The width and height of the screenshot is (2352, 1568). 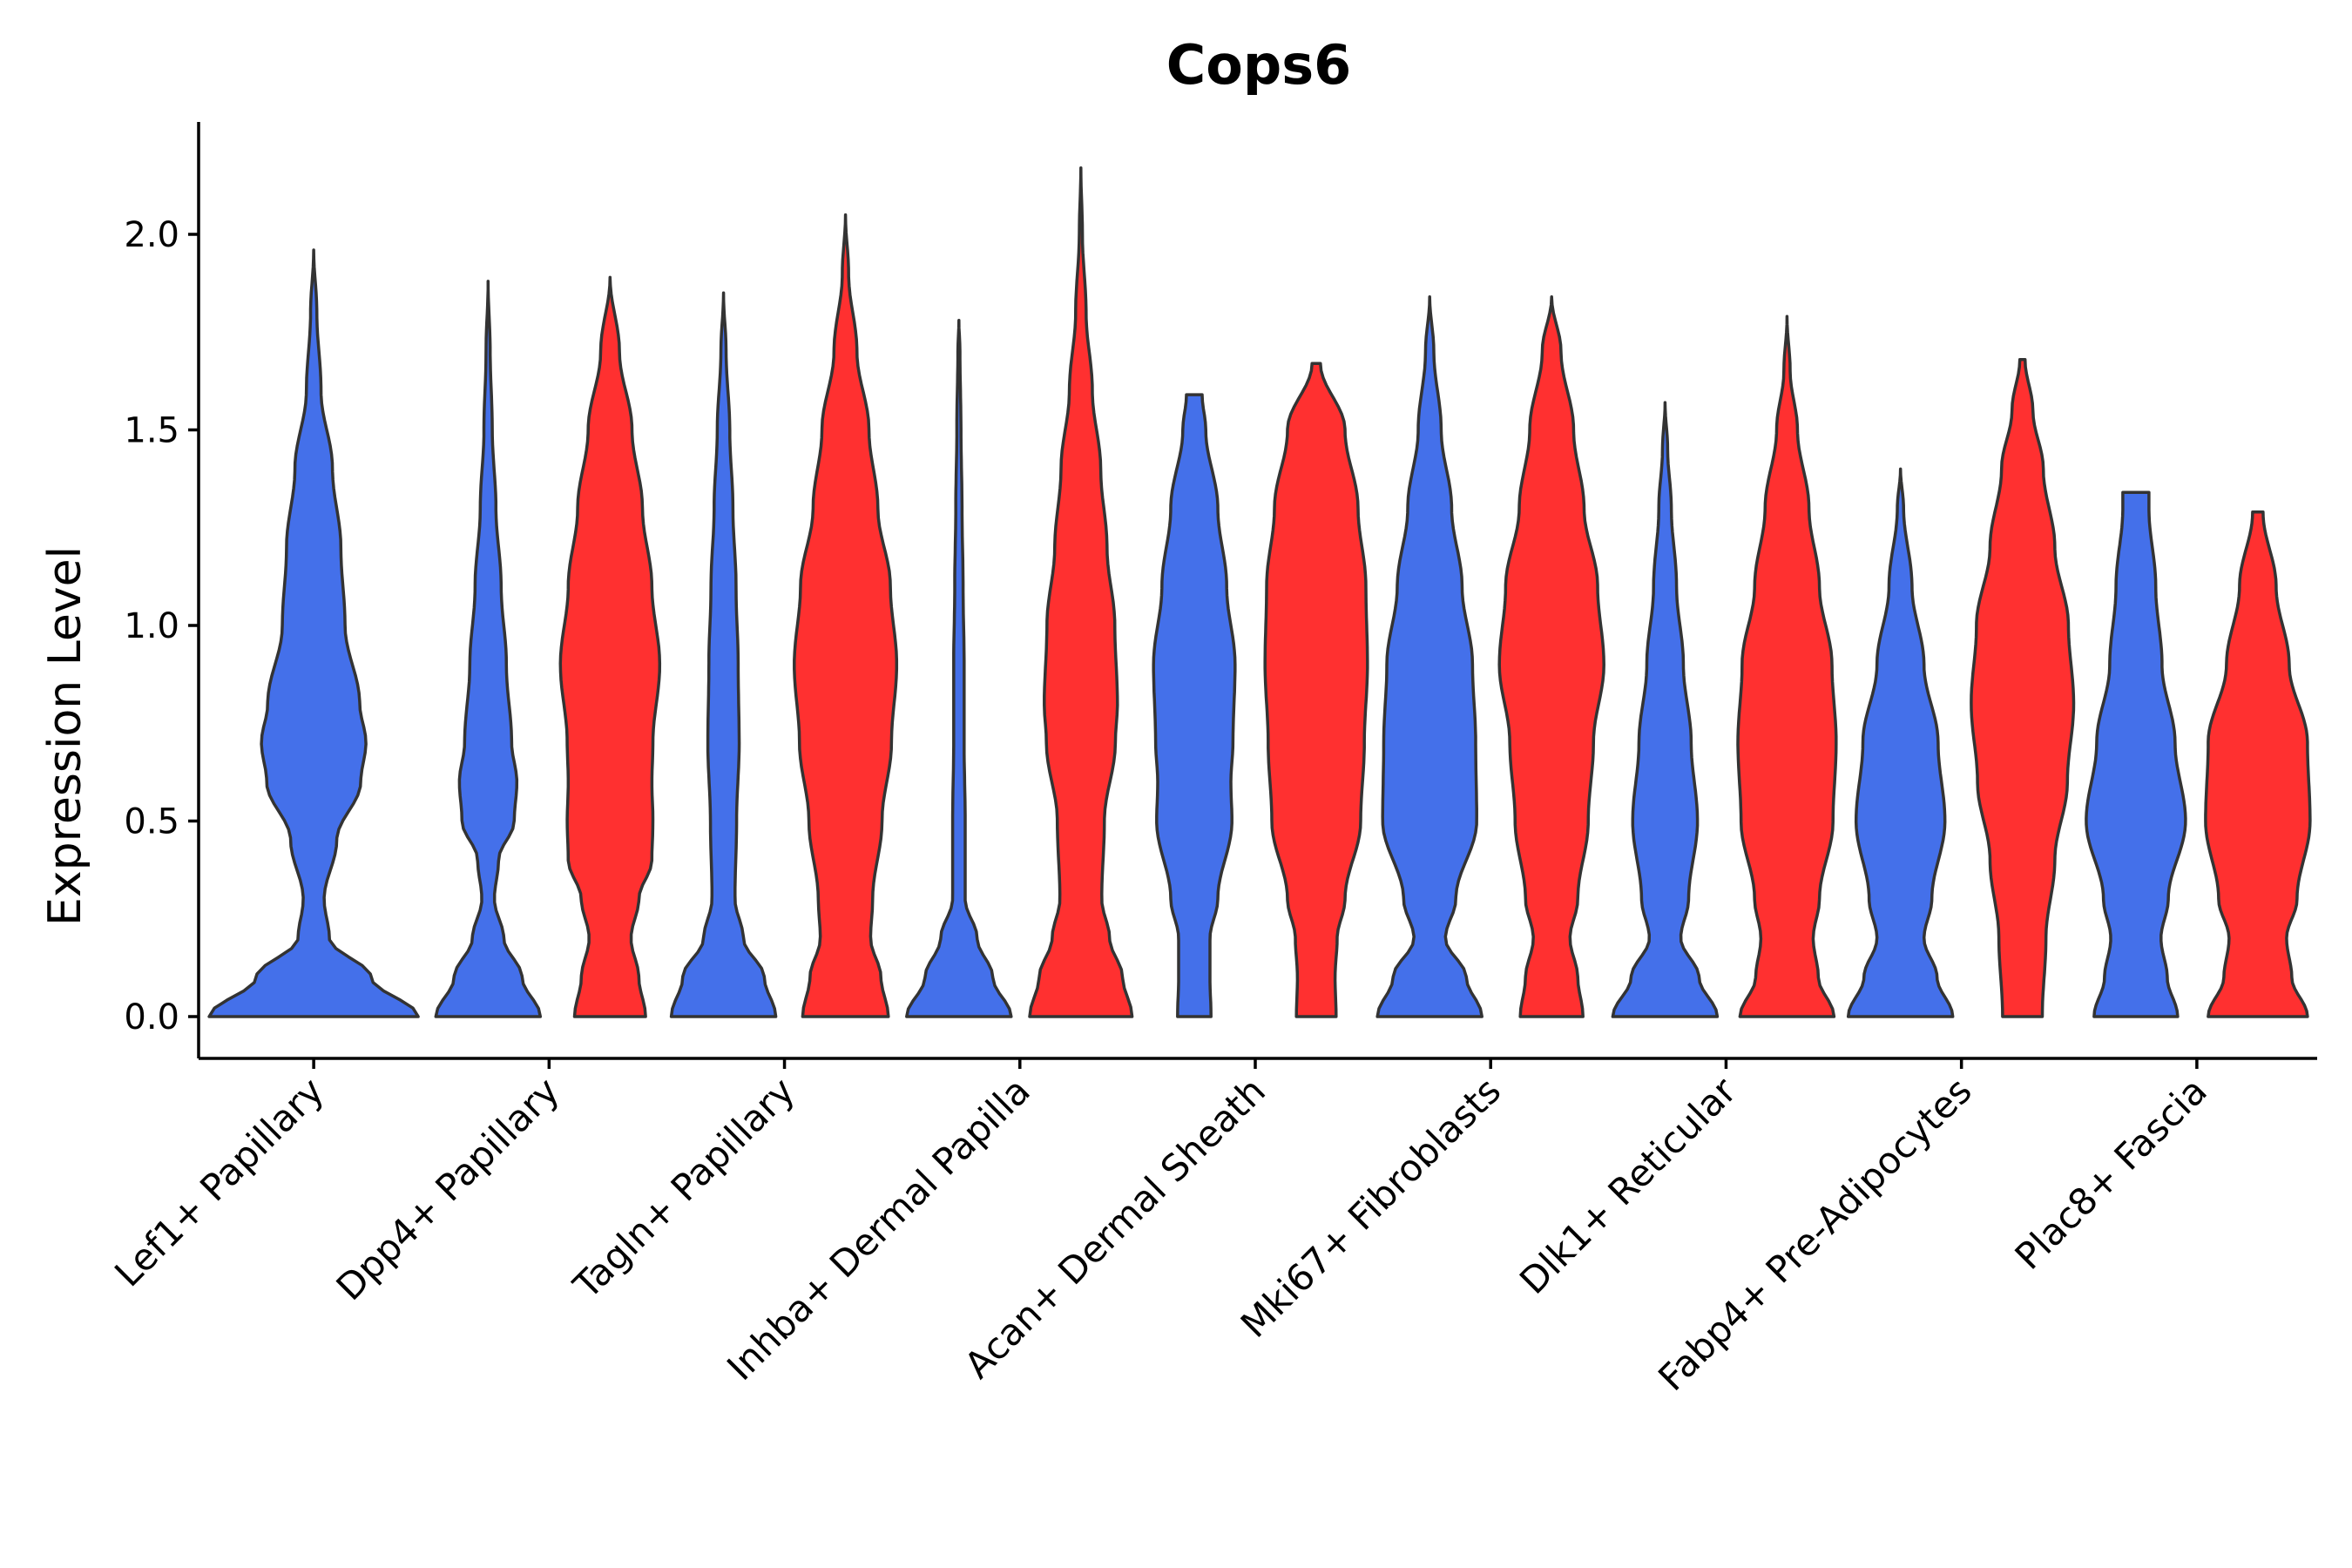 What do you see at coordinates (1259, 65) in the screenshot?
I see `chart-title: Cops6` at bounding box center [1259, 65].